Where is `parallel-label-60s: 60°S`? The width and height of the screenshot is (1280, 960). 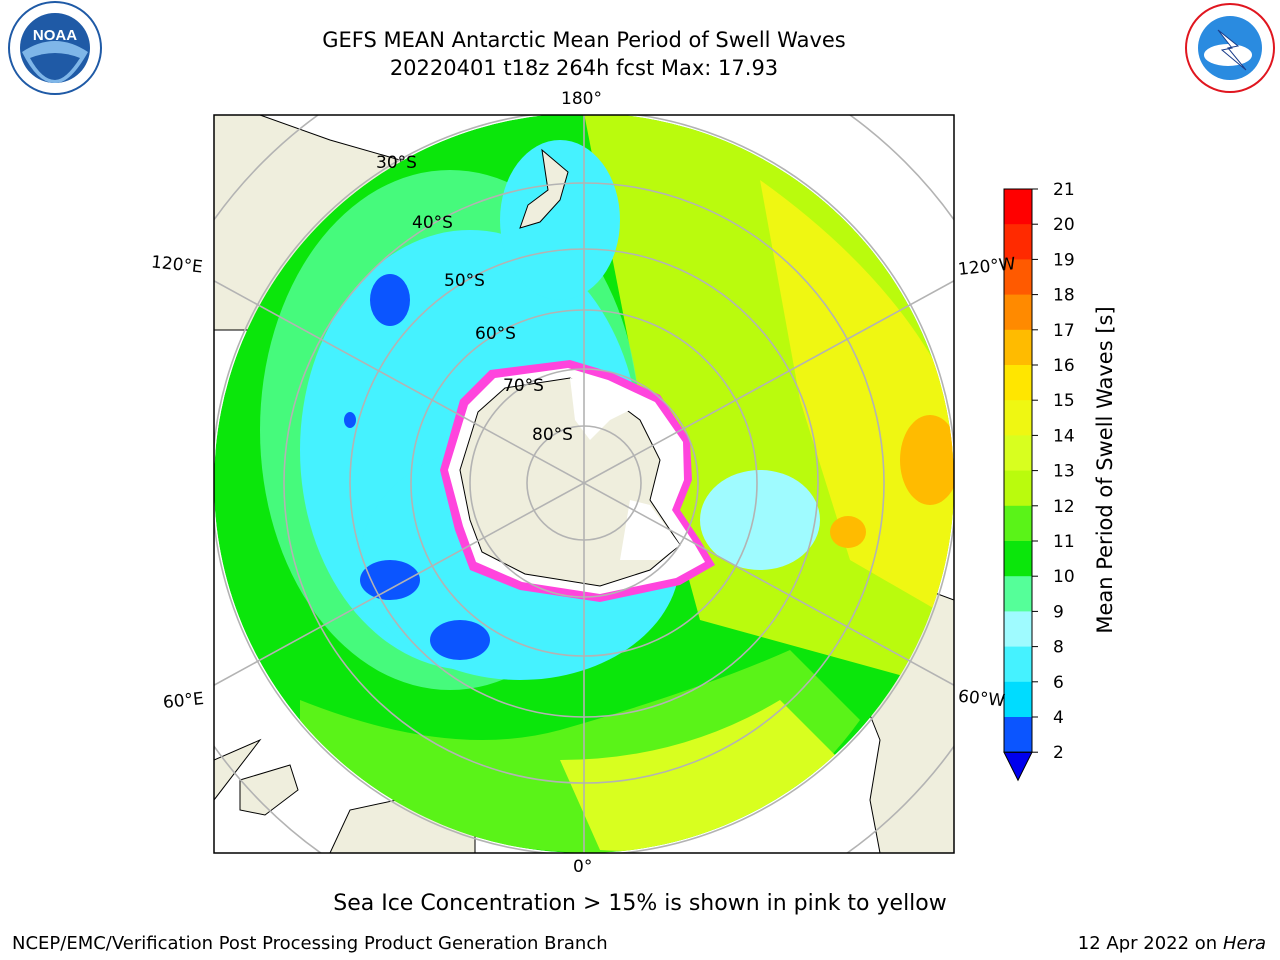 parallel-label-60s: 60°S is located at coordinates (495, 334).